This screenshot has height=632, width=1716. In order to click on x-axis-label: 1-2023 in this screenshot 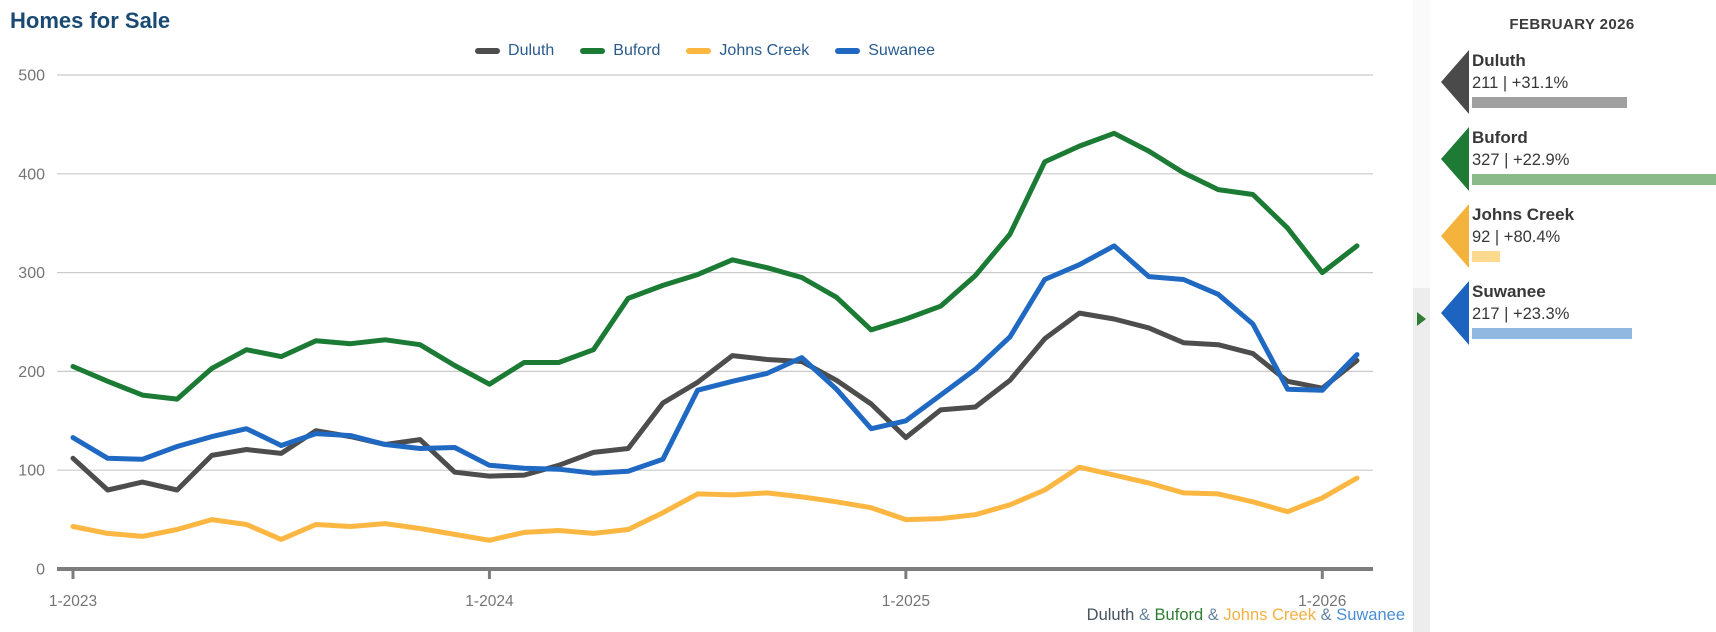, I will do `click(73, 601)`.